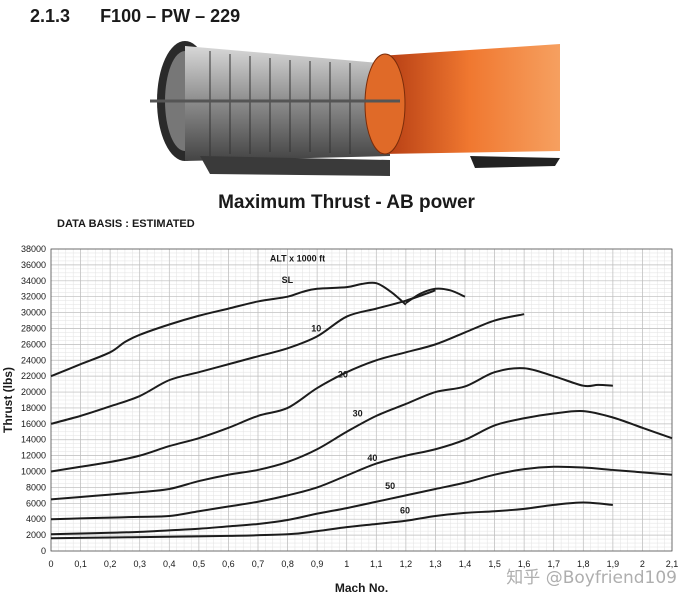  What do you see at coordinates (110, 564) in the screenshot?
I see `x-tick-label: 0,2` at bounding box center [110, 564].